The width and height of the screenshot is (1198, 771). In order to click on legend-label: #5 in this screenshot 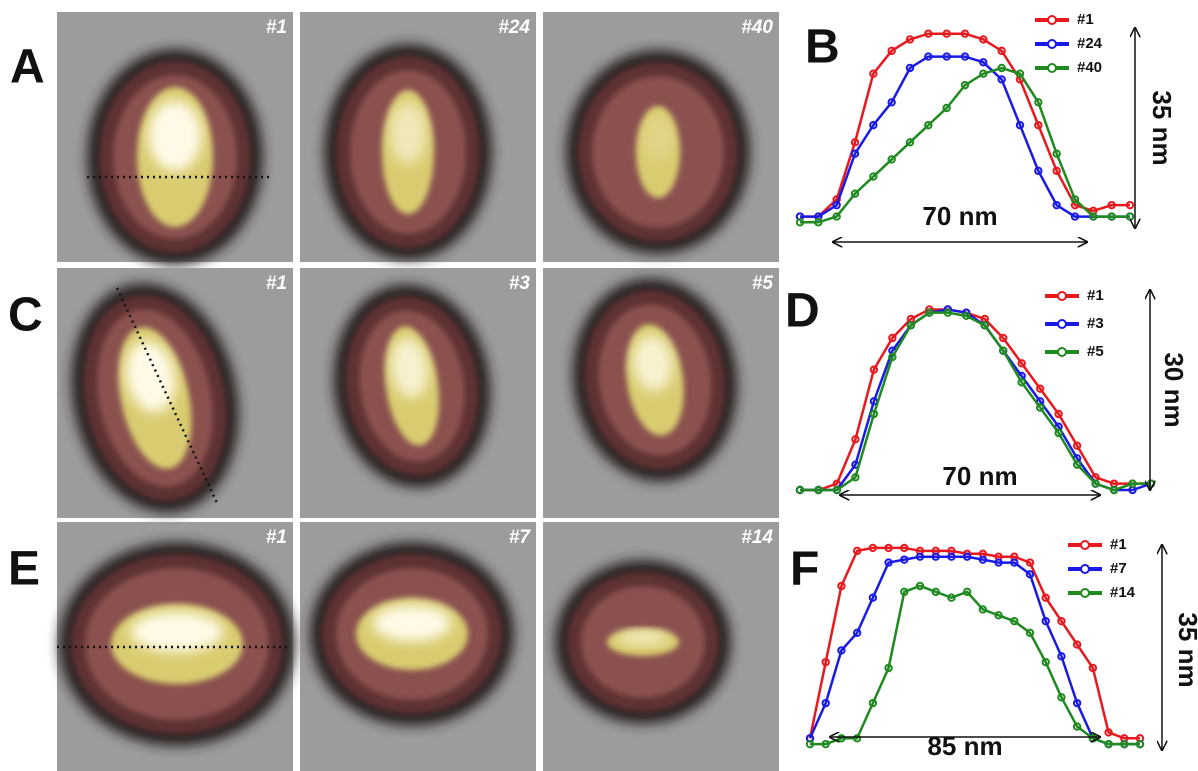, I will do `click(1095, 351)`.